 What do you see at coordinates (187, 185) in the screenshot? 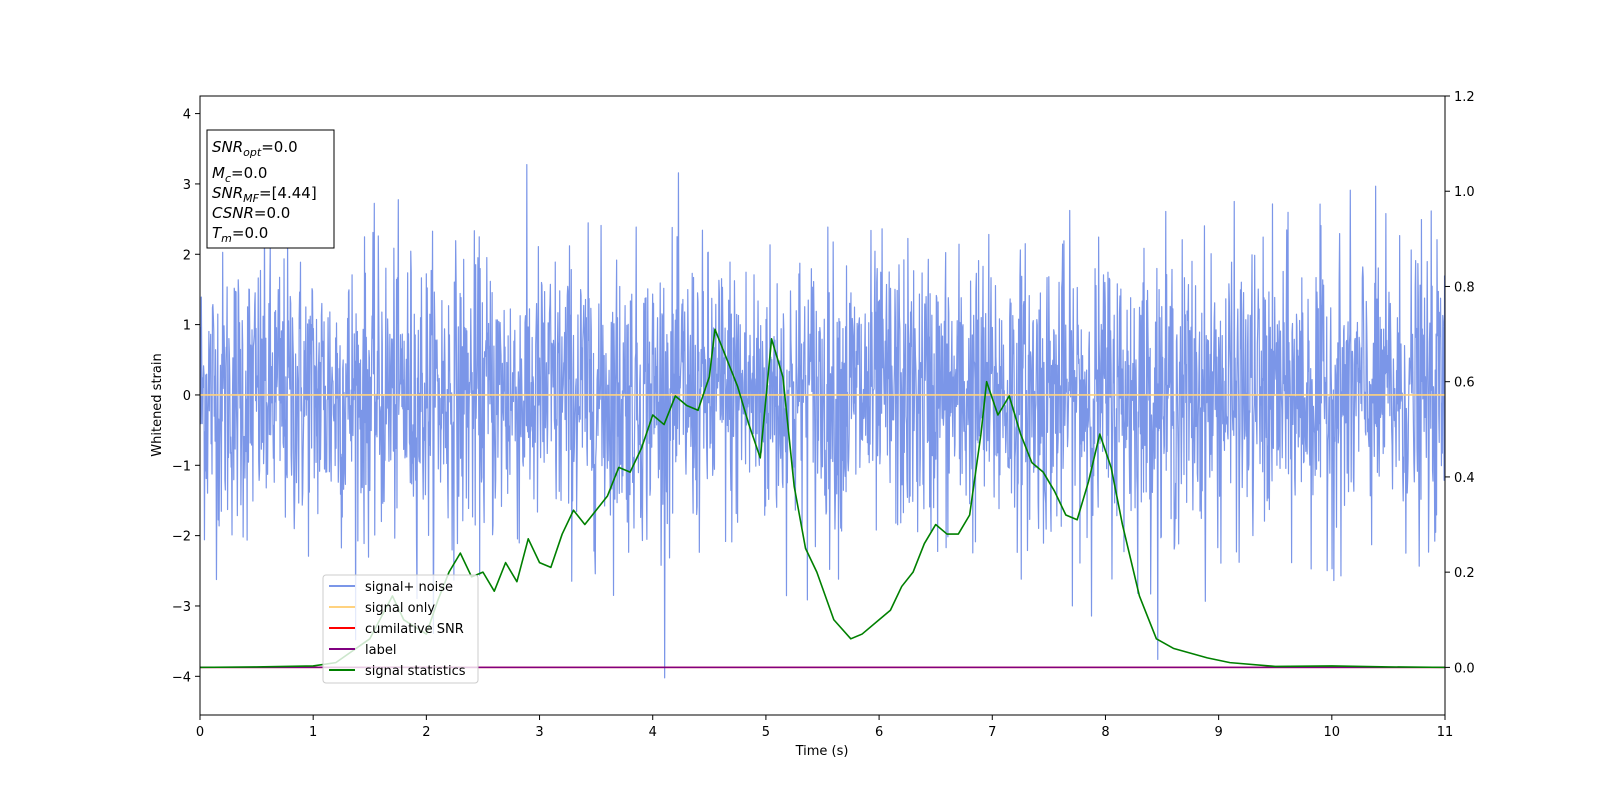
I see `y-tick-label-left: 3` at bounding box center [187, 185].